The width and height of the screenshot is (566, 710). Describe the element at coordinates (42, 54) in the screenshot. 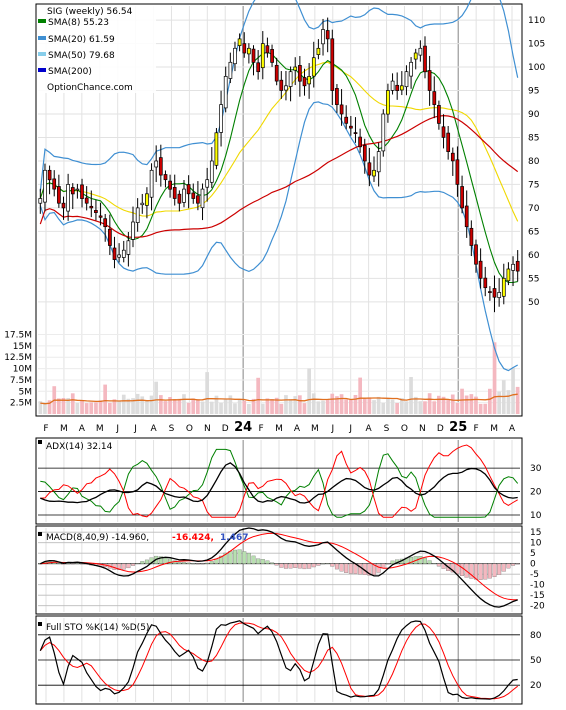

I see `legend-swatch-sma50` at that location.